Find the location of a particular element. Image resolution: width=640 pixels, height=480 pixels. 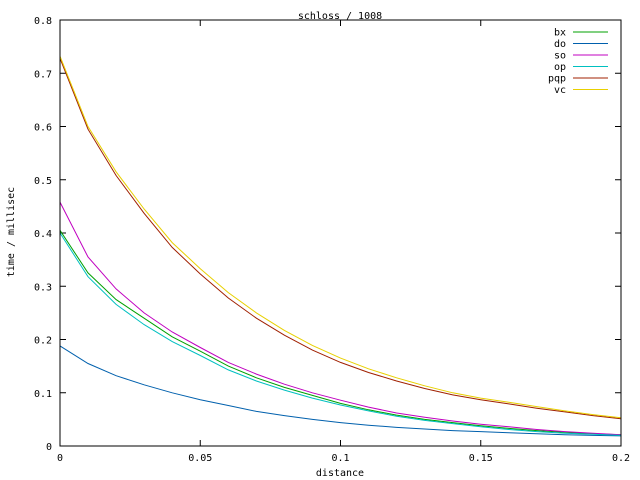

y-tick-label: 0.5 is located at coordinates (43, 181).